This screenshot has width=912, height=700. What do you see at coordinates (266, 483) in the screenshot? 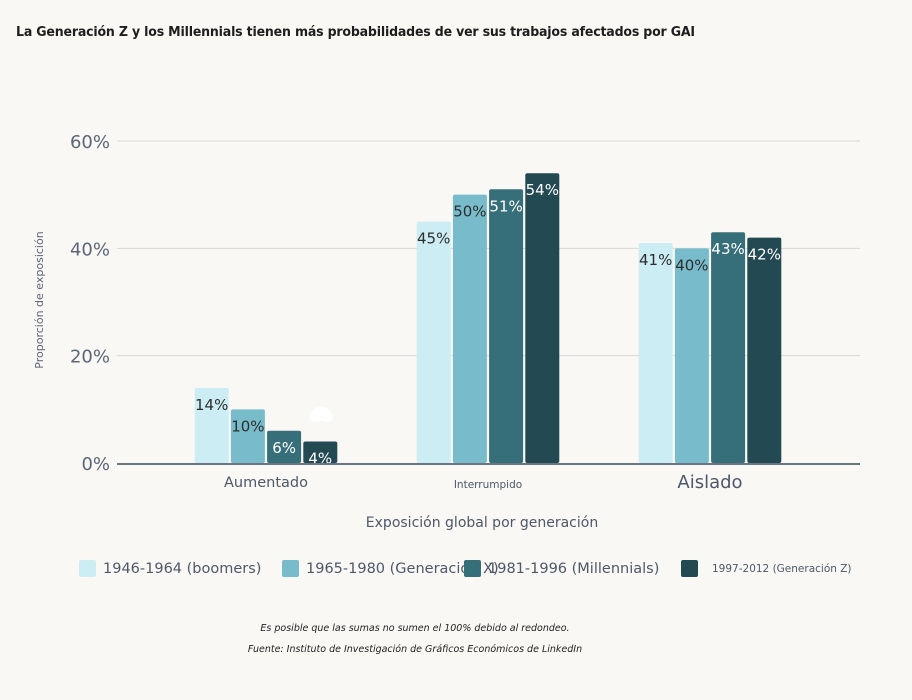
I see `x-tick-label: Aumentado` at bounding box center [266, 483].